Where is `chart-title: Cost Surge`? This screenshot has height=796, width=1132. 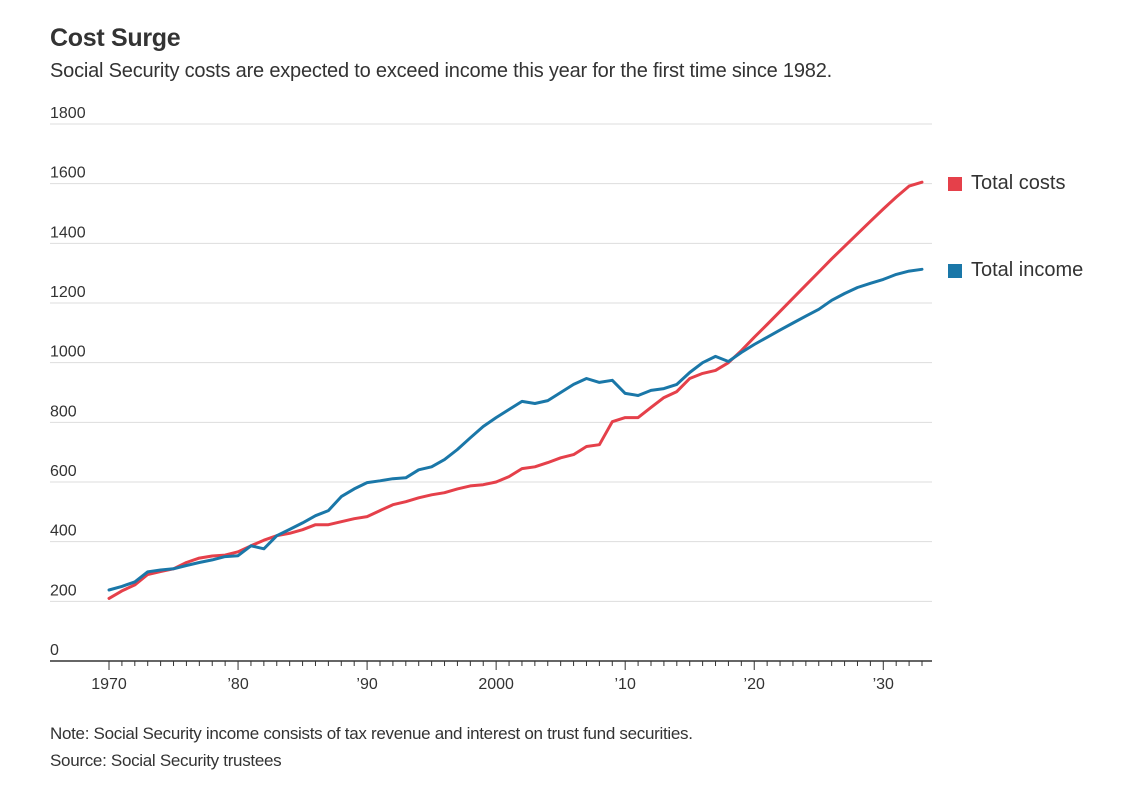
chart-title: Cost Surge is located at coordinates (115, 38).